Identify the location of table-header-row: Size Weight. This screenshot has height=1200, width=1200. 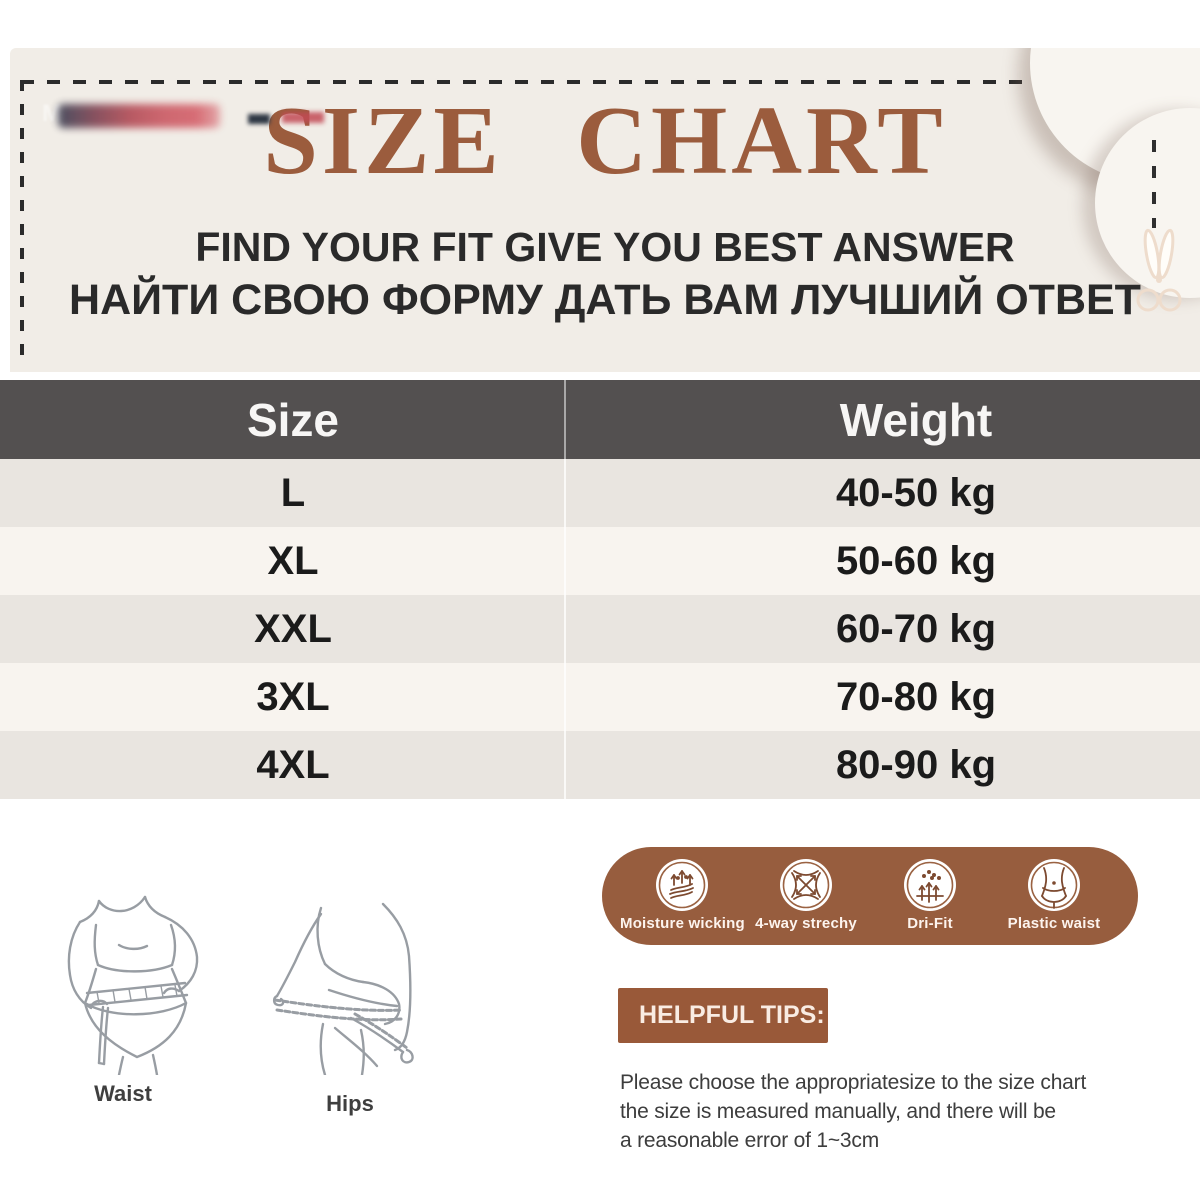
(600, 419).